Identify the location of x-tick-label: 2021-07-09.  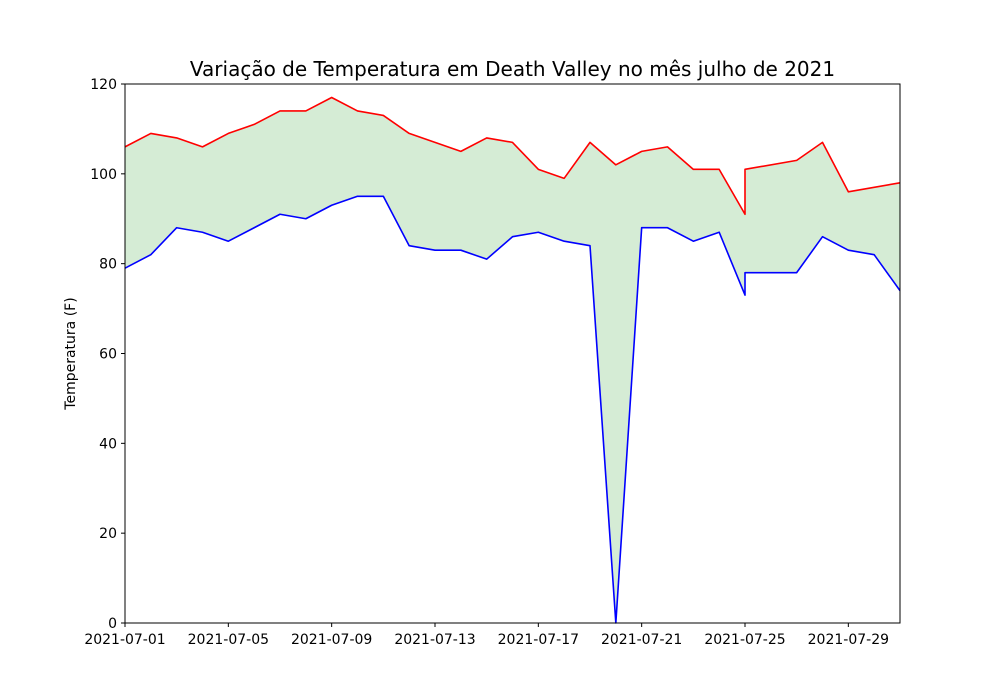
(331, 640).